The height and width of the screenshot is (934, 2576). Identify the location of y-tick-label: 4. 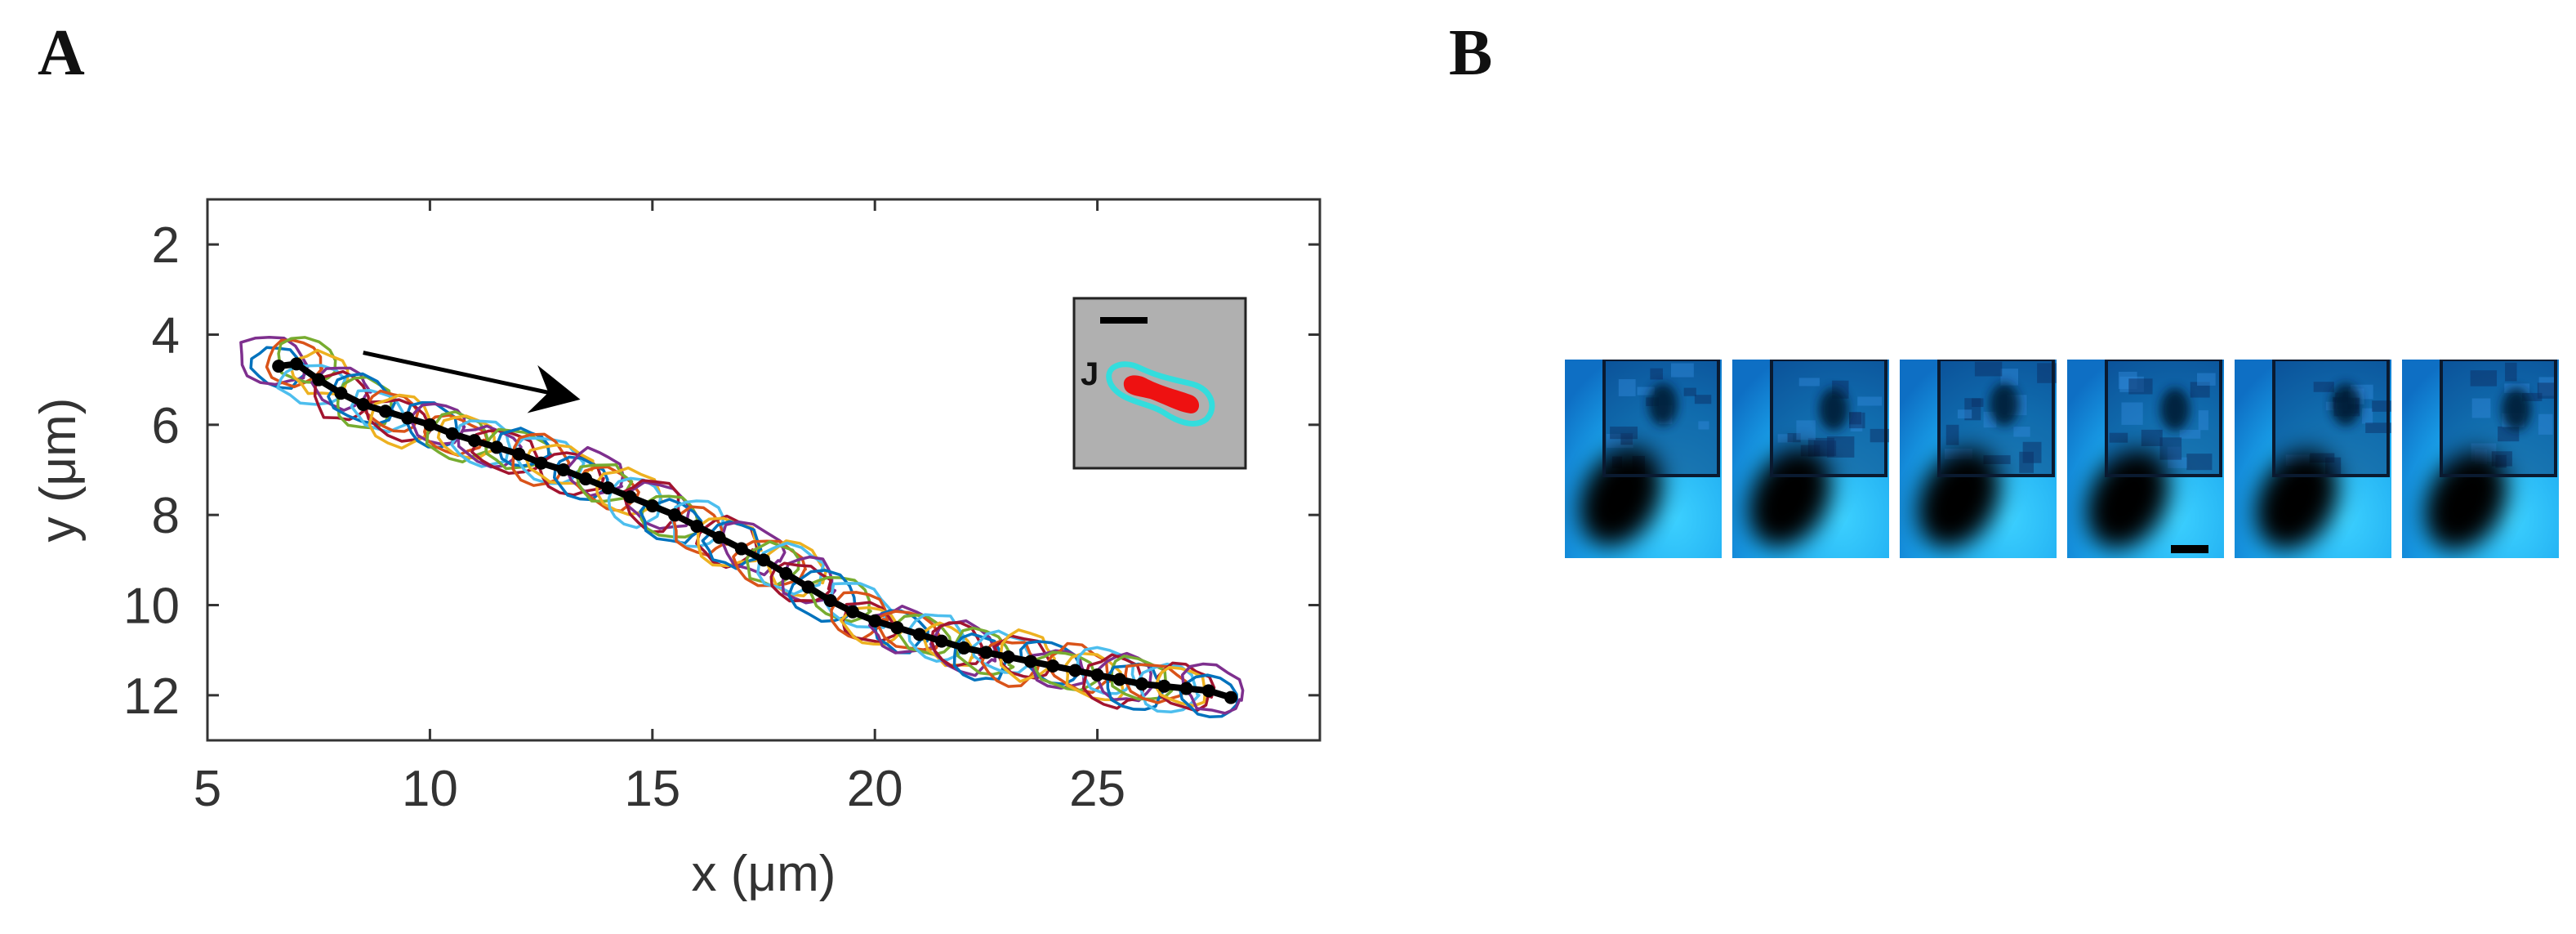
(166, 336).